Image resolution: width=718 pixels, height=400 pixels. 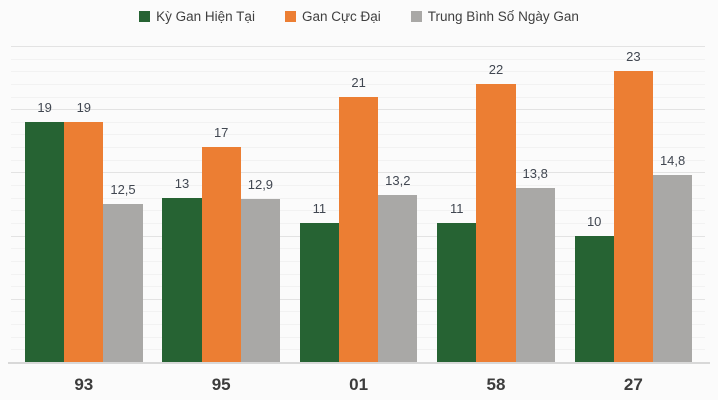 I want to click on legend-item-gan-cuc-dai: Gan Cực Đại, so click(x=332, y=16).